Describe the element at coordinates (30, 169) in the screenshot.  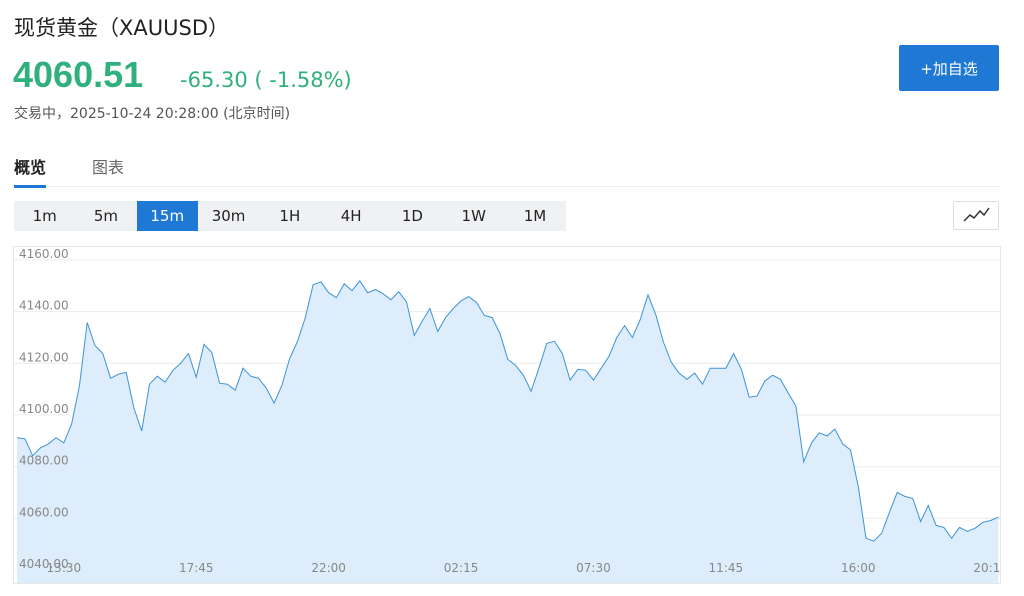
I see `tab: 概览` at that location.